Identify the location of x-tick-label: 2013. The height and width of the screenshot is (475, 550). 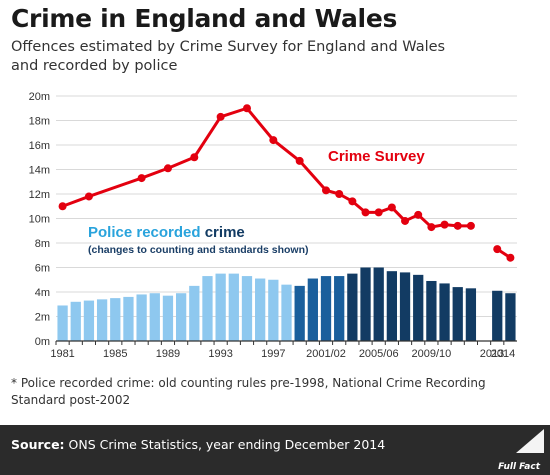
(492, 354).